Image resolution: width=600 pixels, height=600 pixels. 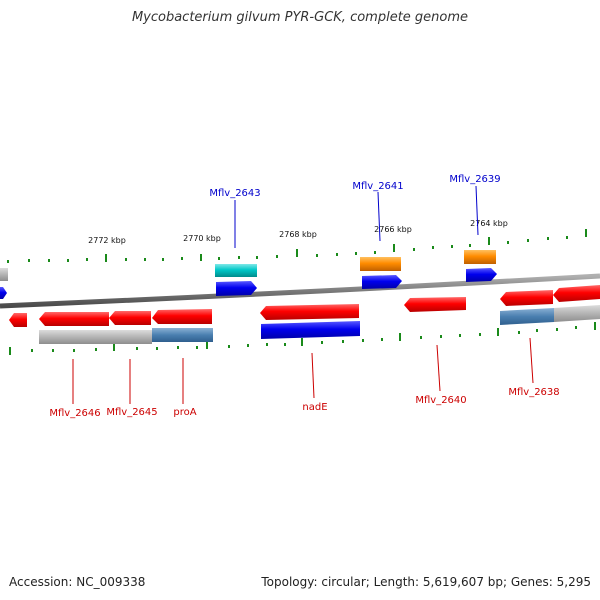 I want to click on genome-backbone, so click(x=300, y=291).